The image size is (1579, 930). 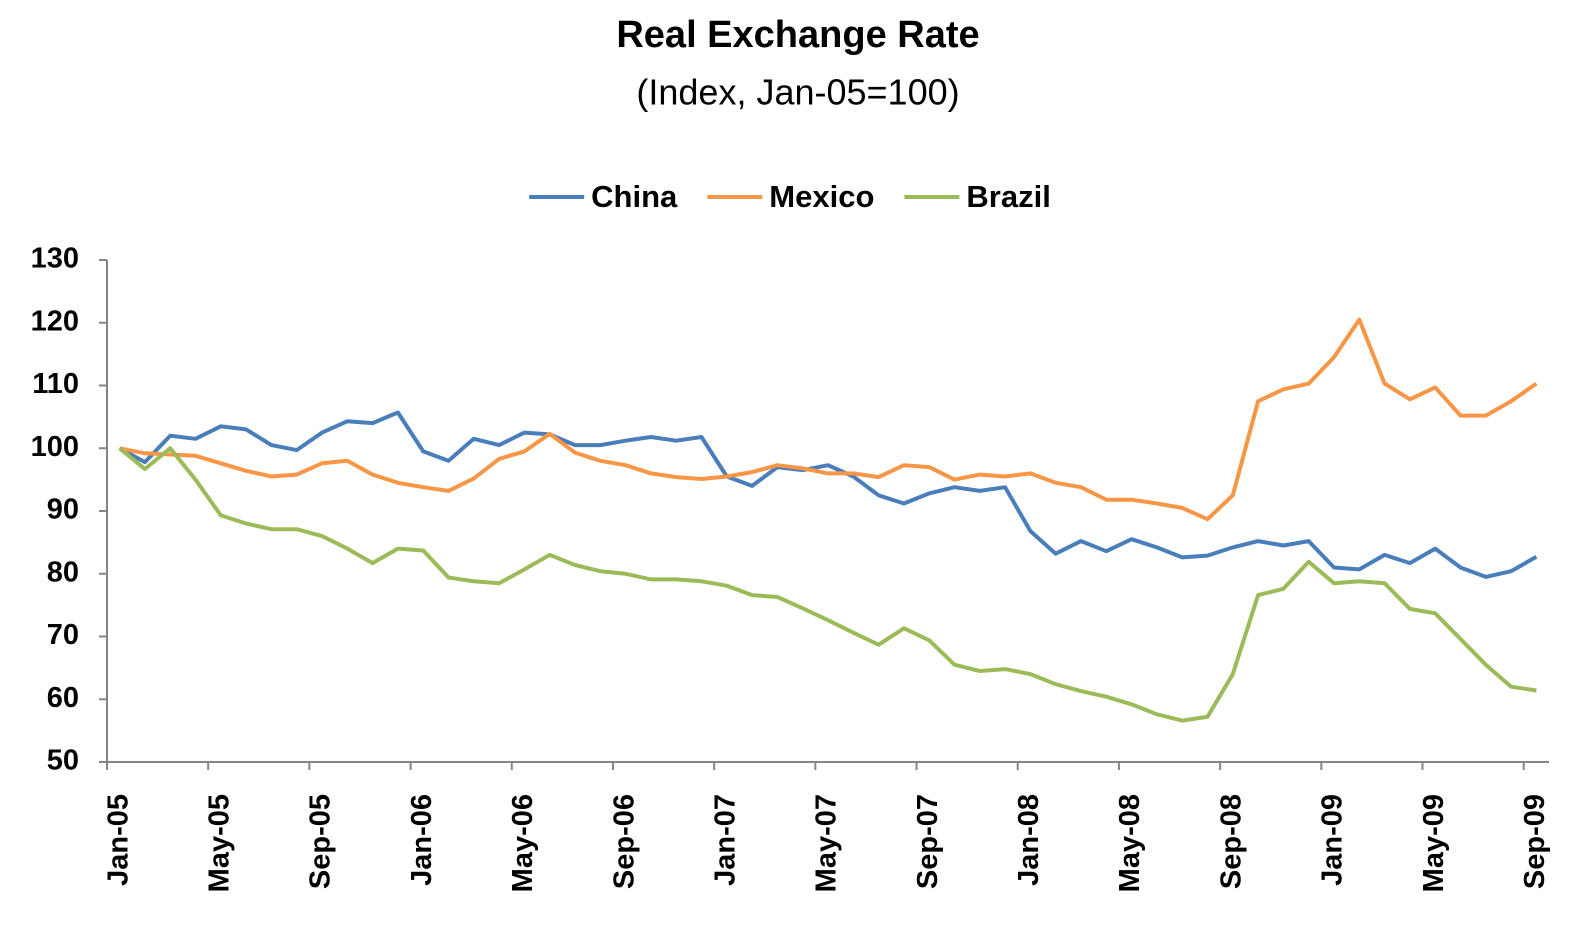 What do you see at coordinates (55, 447) in the screenshot?
I see `y-tick-label: 100` at bounding box center [55, 447].